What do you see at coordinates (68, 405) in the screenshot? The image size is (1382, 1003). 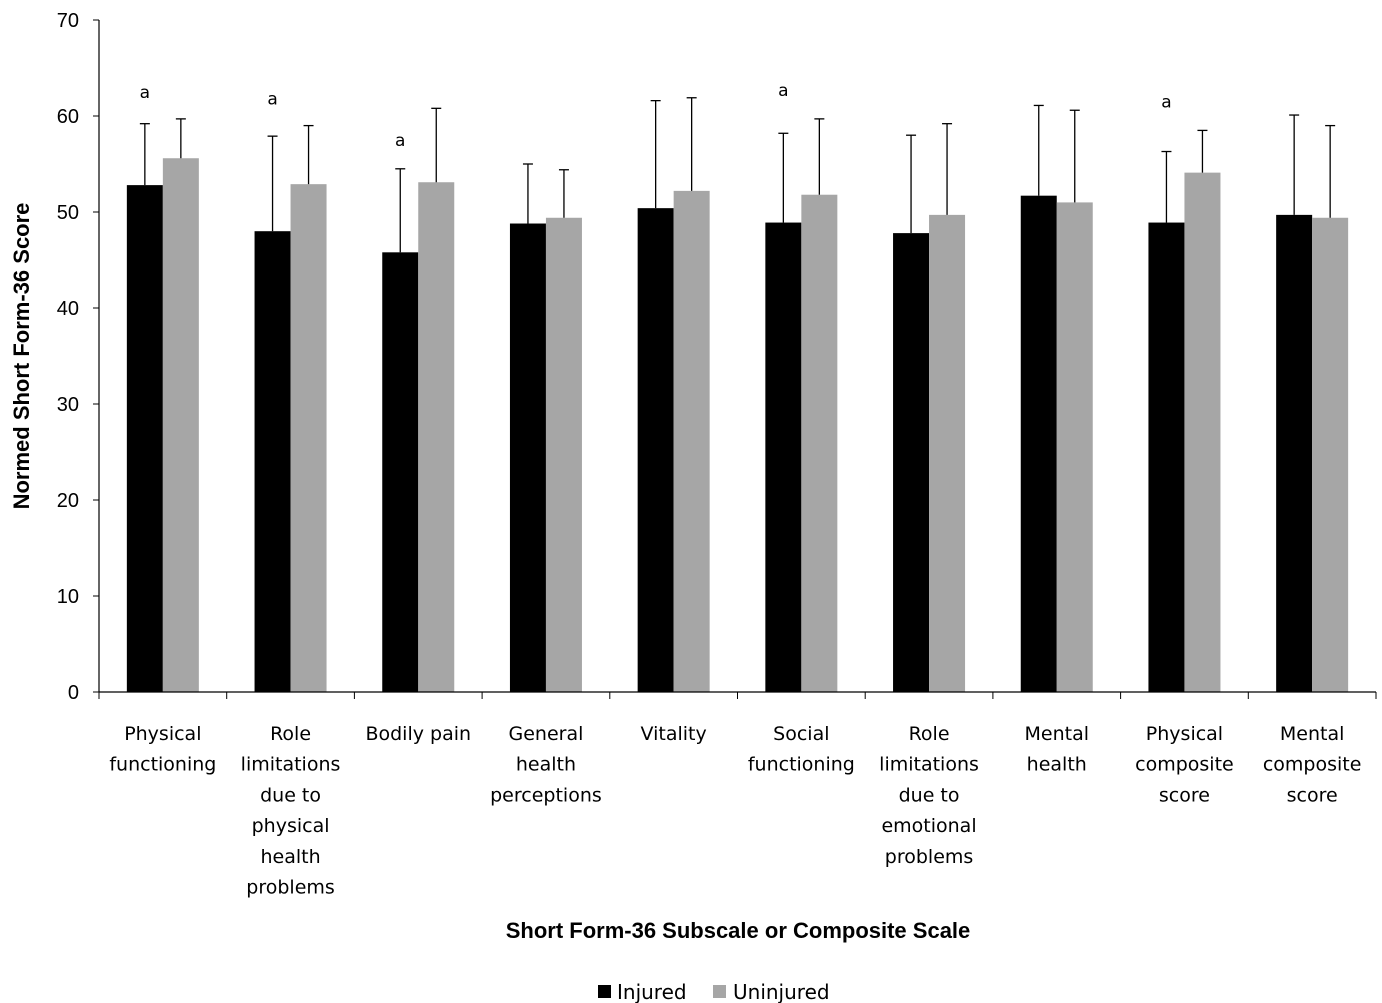 I see `y-tick-label: 30` at bounding box center [68, 405].